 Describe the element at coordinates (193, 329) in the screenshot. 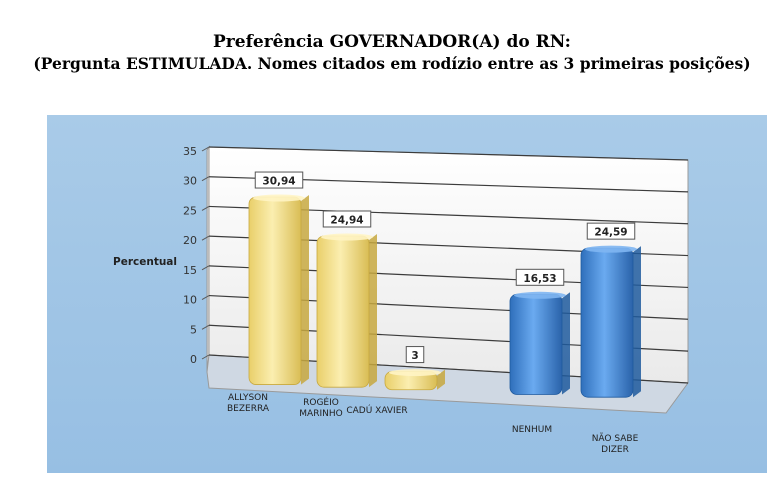

I see `y-tick-label: 5` at that location.